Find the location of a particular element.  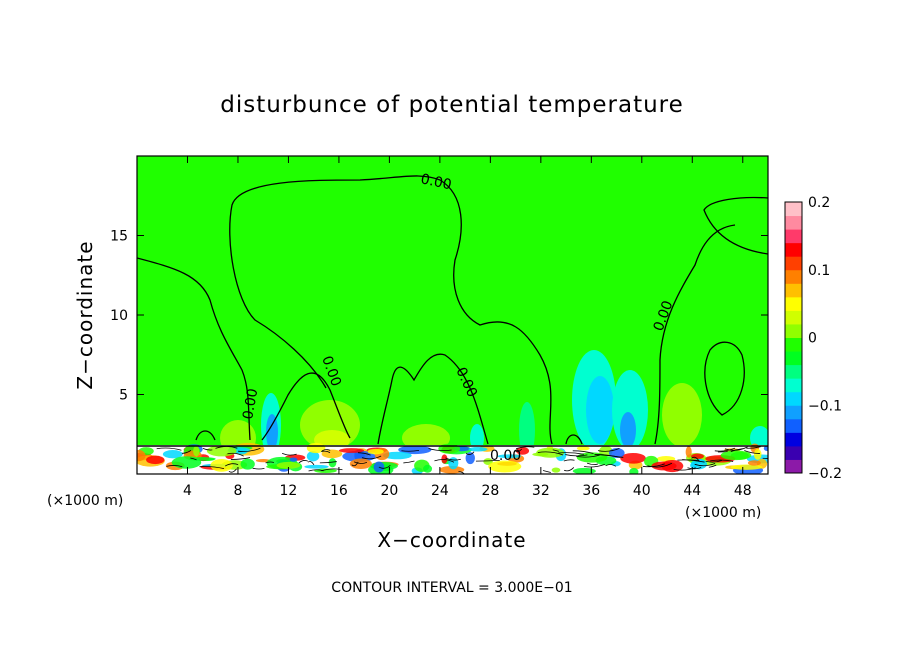

x-tick-label: 40 is located at coordinates (642, 491).